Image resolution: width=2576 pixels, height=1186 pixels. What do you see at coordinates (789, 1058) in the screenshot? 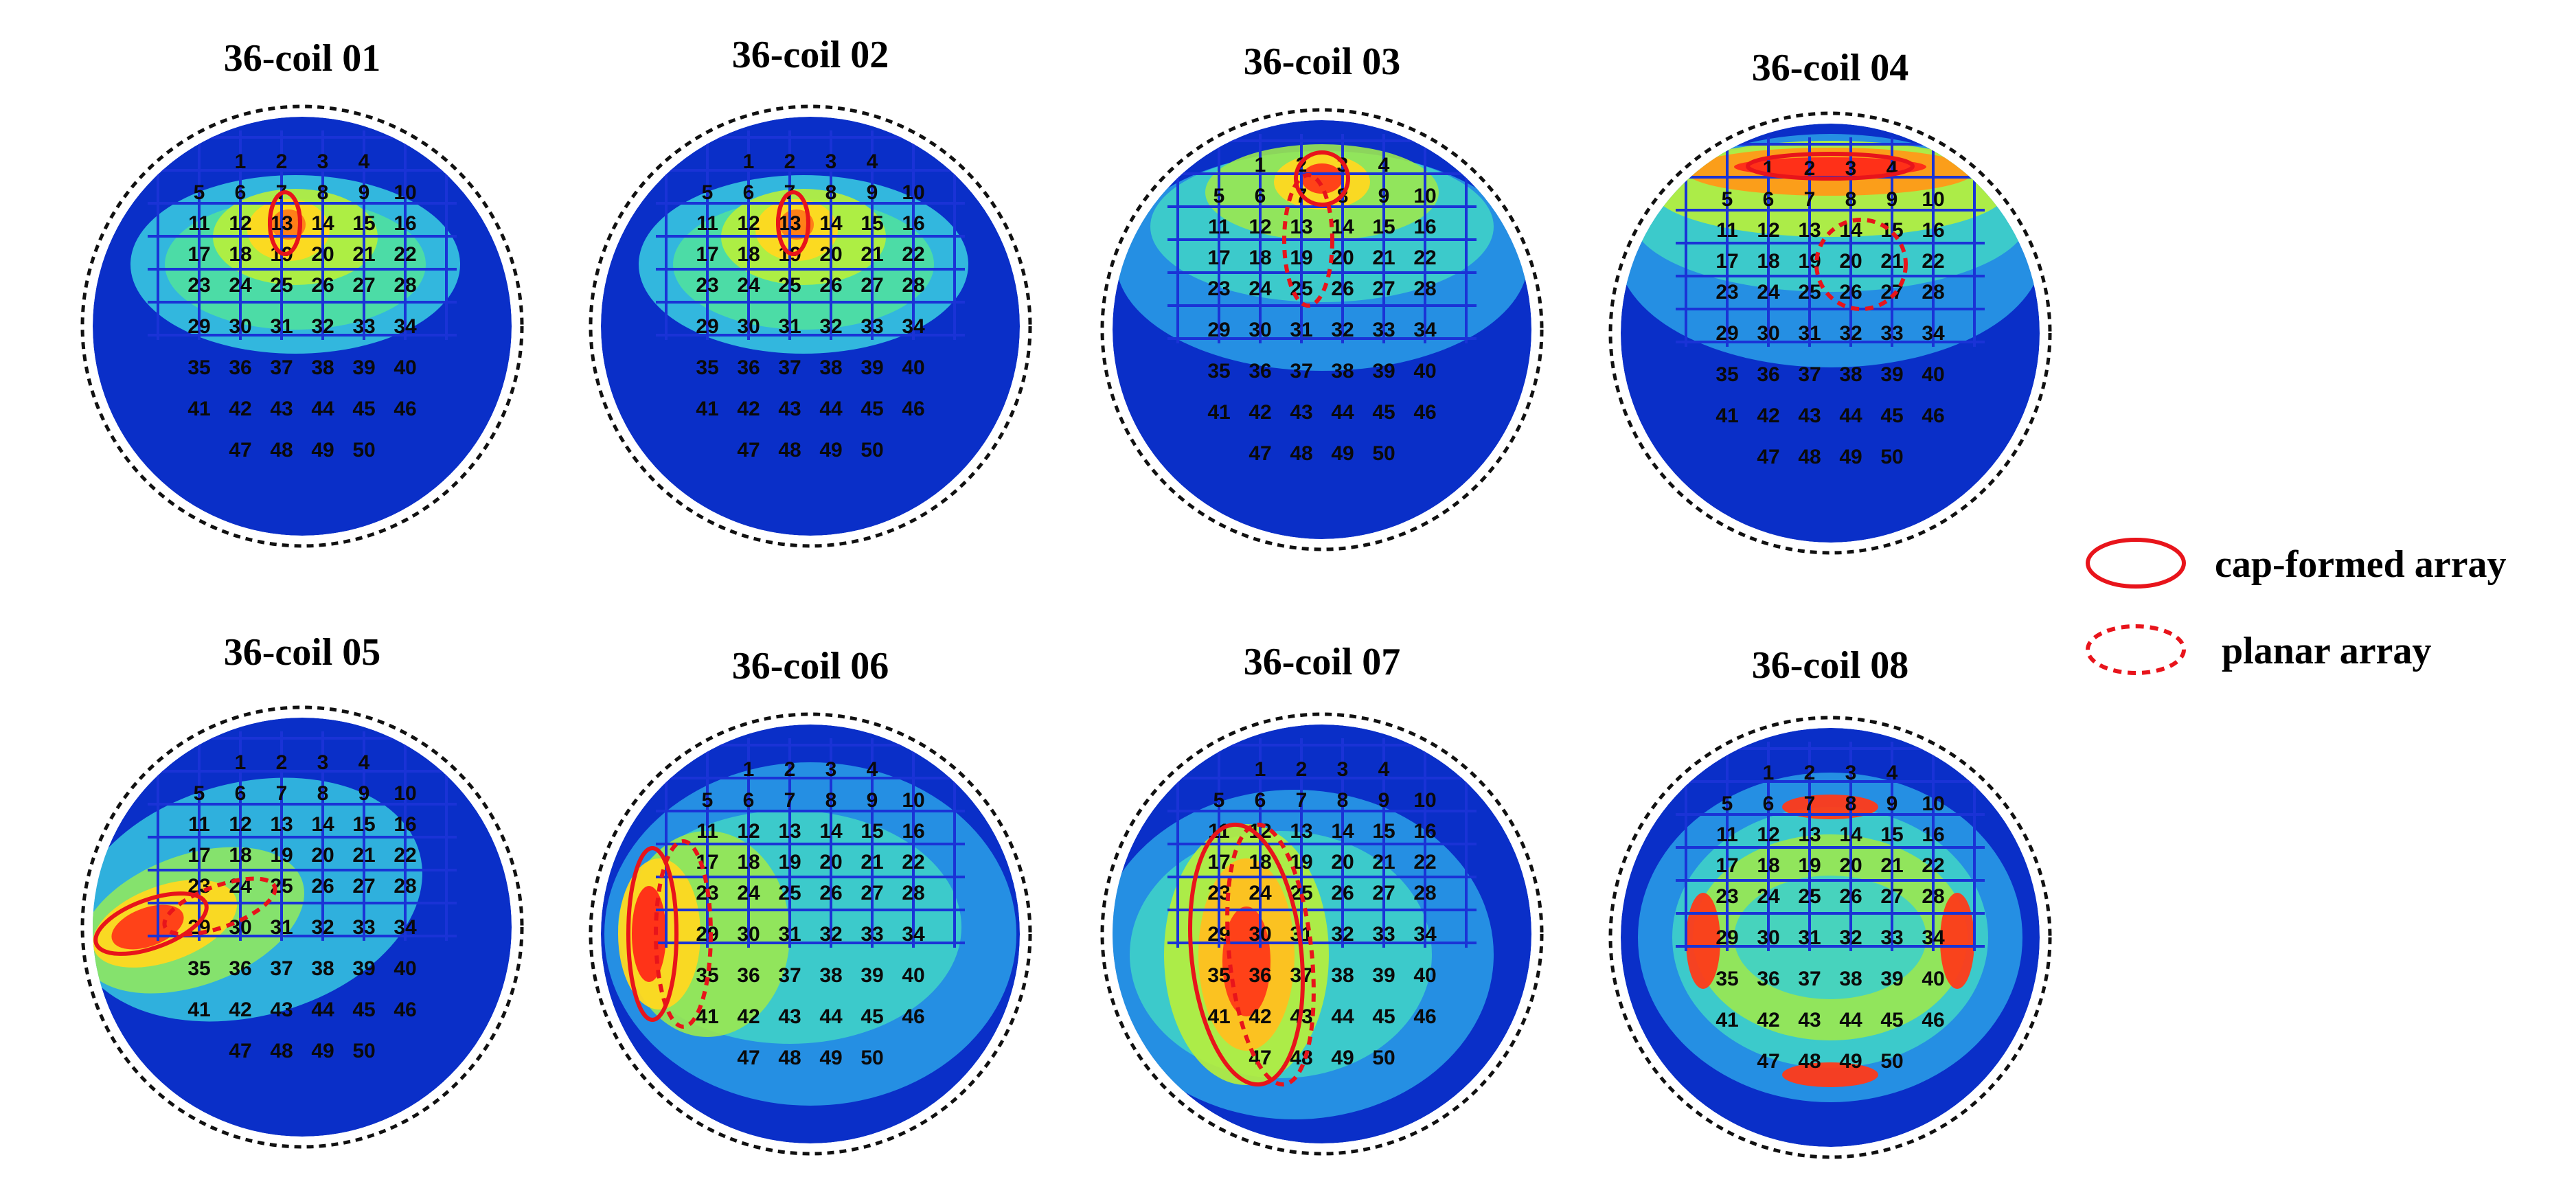
I see `coil-number-label: 48` at bounding box center [789, 1058].